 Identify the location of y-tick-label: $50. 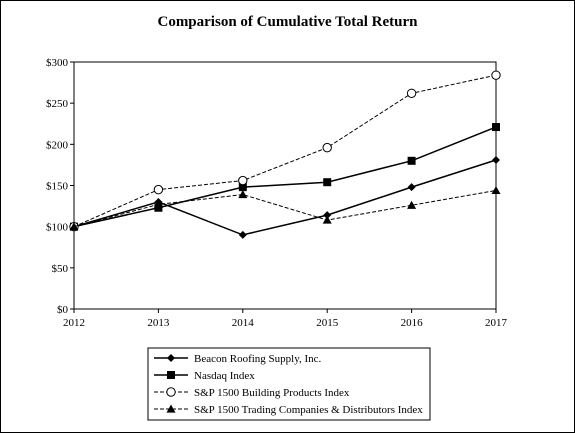
(60, 269).